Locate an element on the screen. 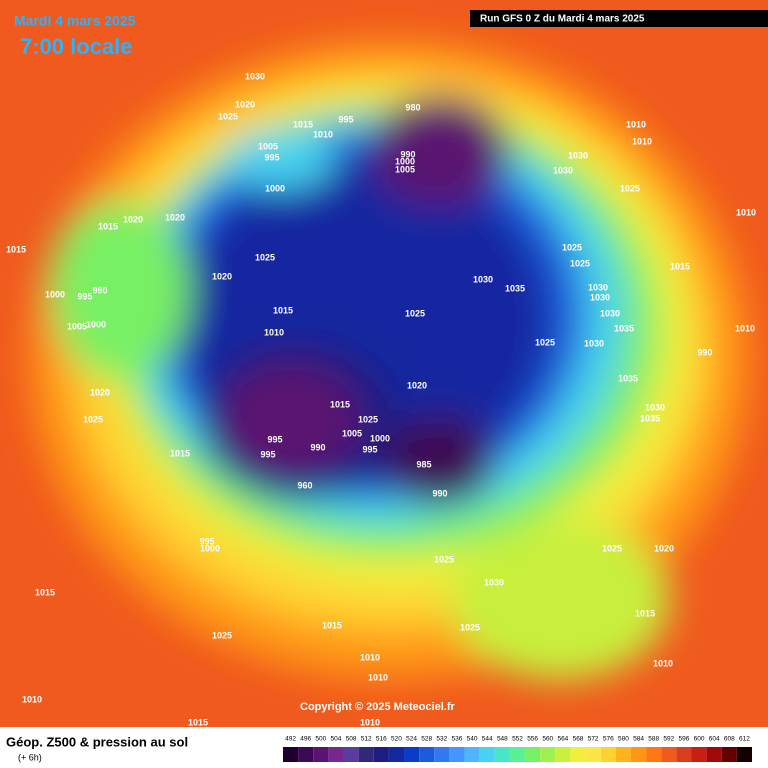 The width and height of the screenshot is (768, 768). footer-step: (+ 6h) is located at coordinates (30, 757).